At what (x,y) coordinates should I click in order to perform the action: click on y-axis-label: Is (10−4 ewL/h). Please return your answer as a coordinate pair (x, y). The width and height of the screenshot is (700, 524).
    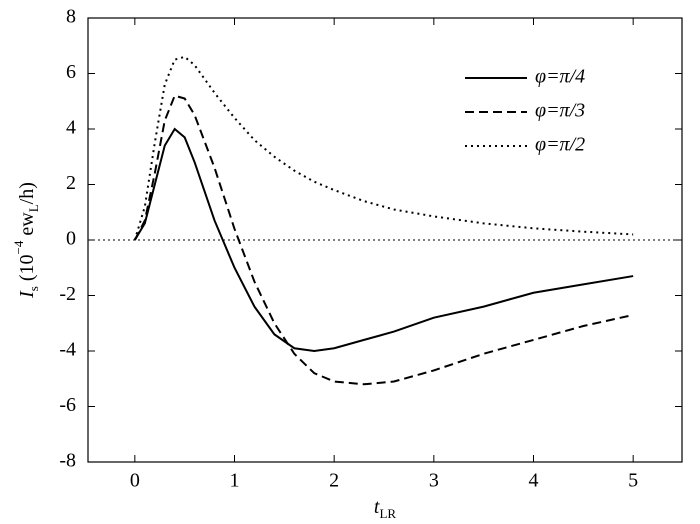
    Looking at the image, I should click on (26, 240).